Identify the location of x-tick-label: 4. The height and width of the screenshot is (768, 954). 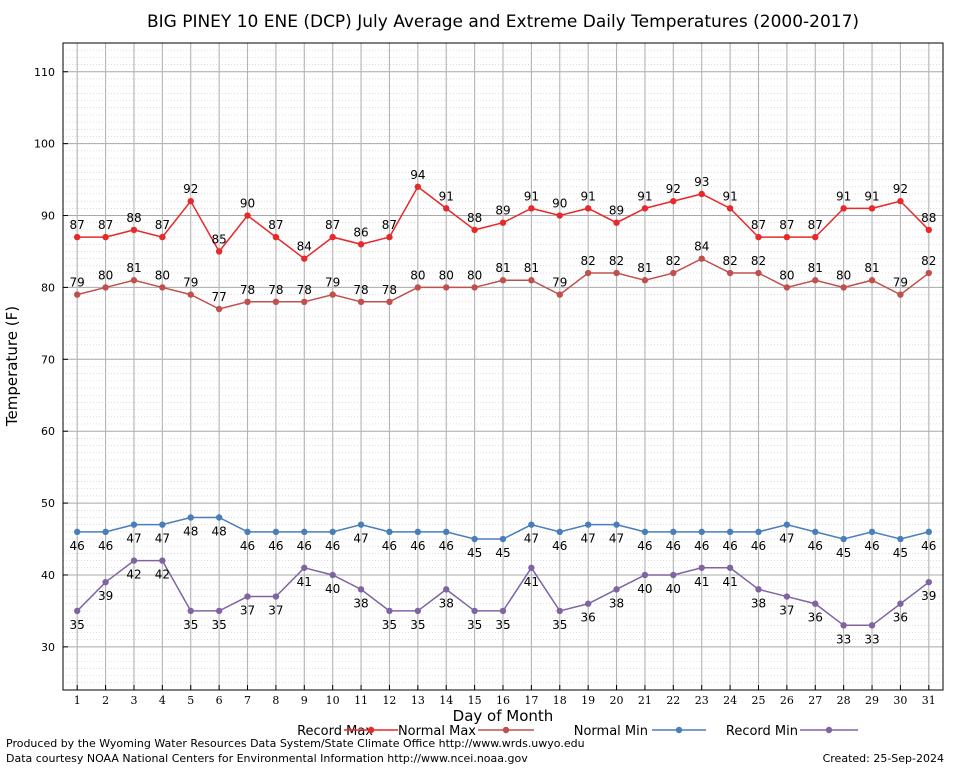
(162, 700).